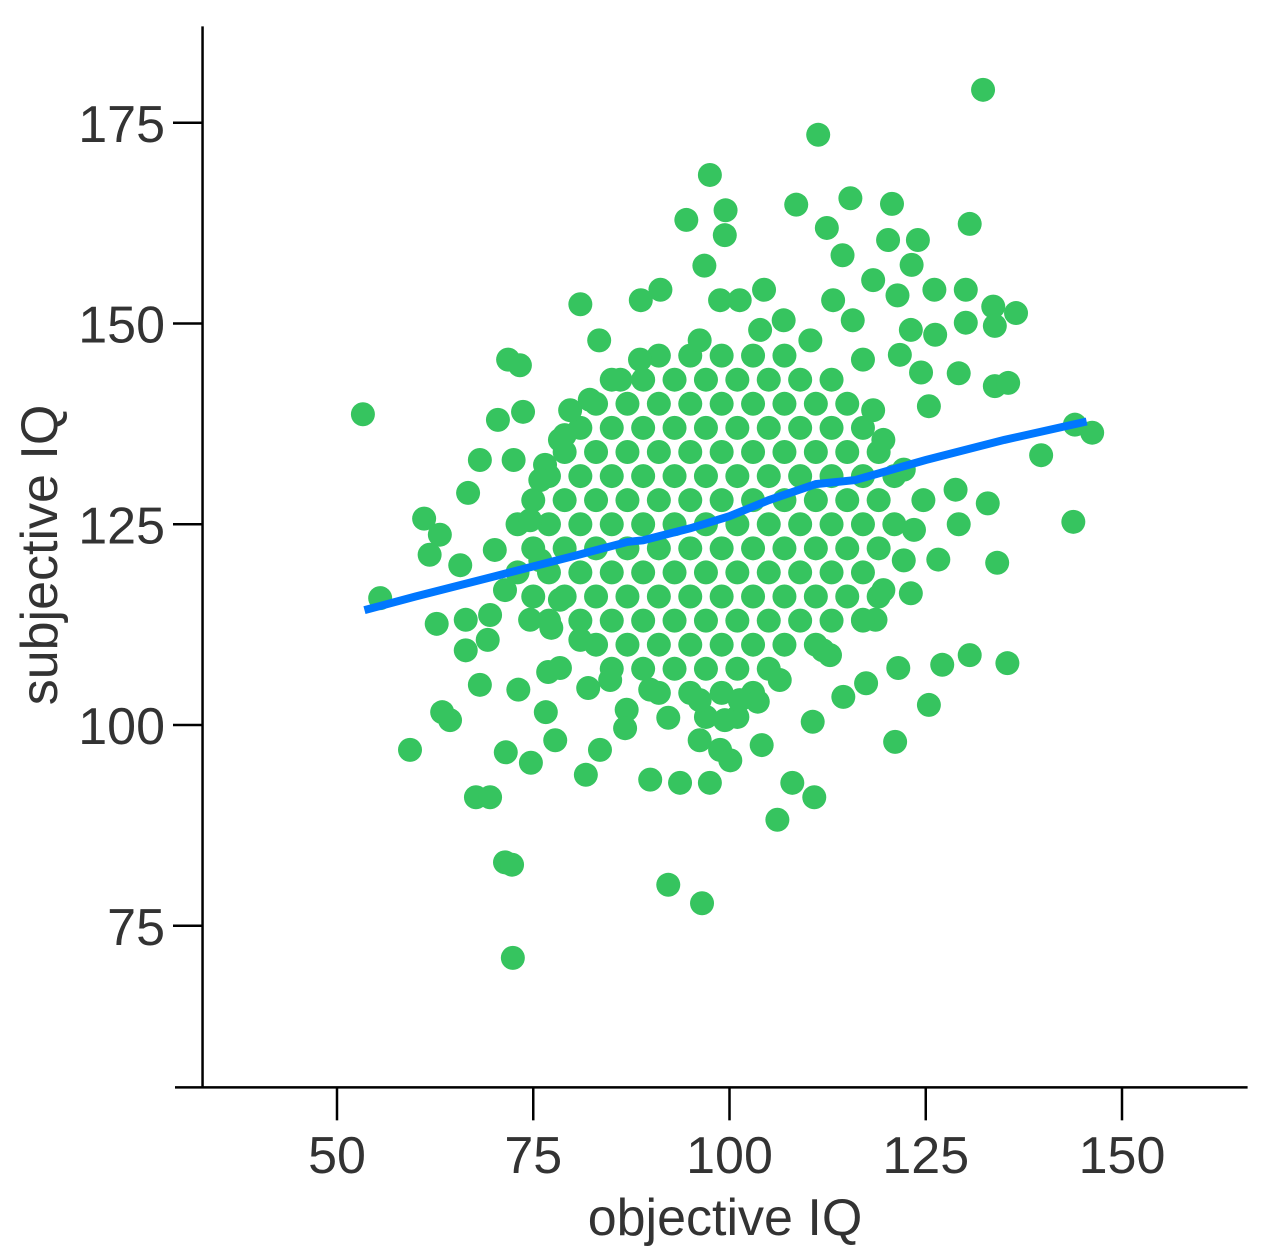  Describe the element at coordinates (121, 326) in the screenshot. I see `y-tick-label: 150` at that location.